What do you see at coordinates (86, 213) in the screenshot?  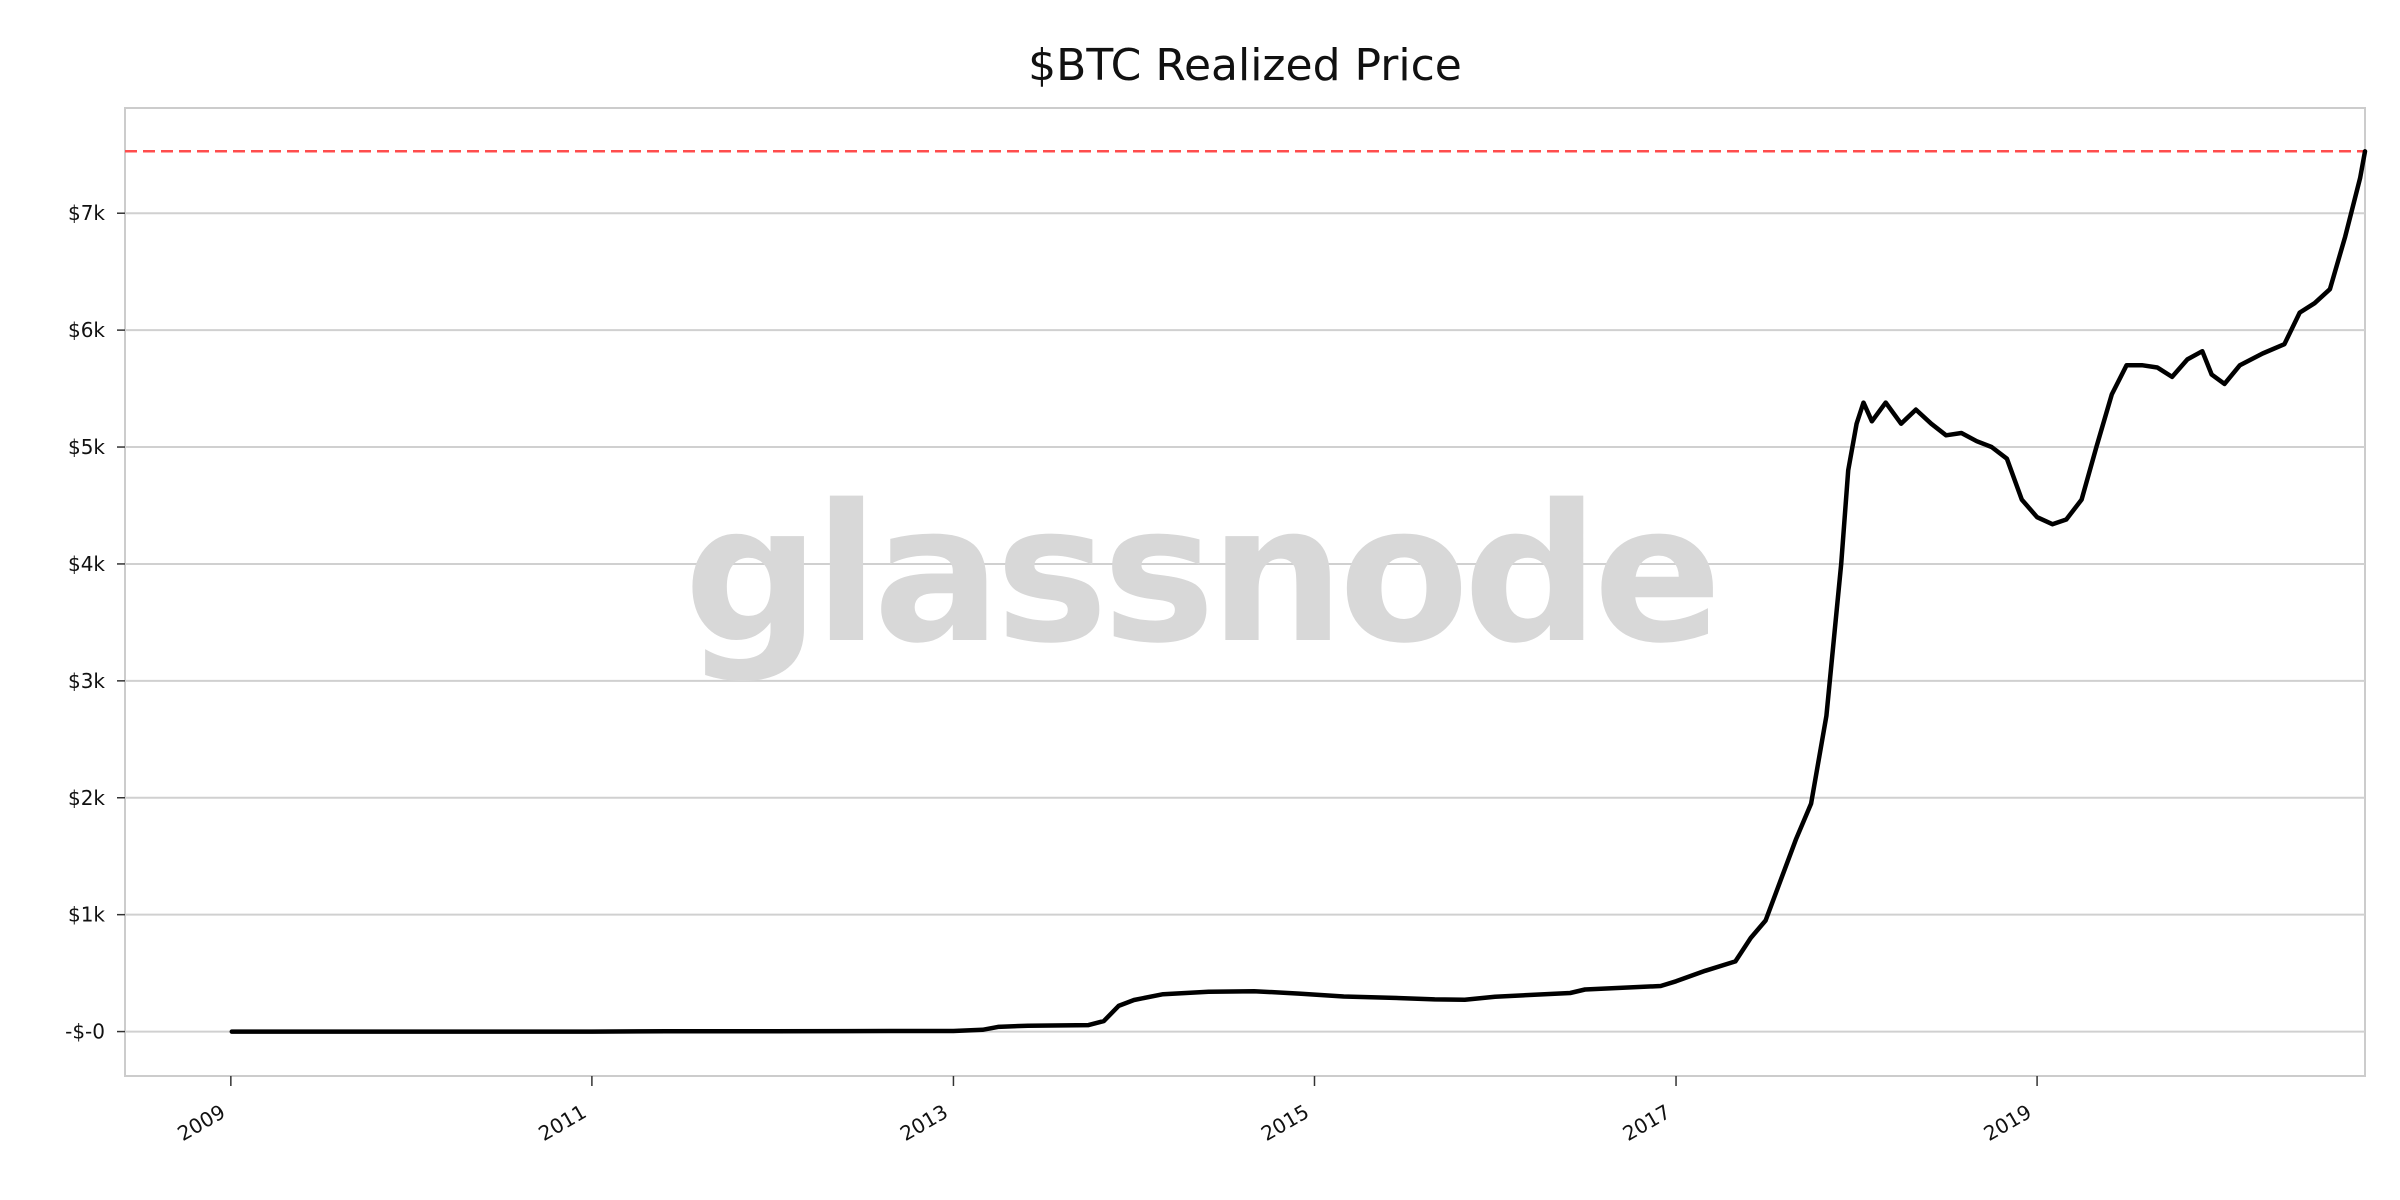 I see `y-tick-label: $7k` at bounding box center [86, 213].